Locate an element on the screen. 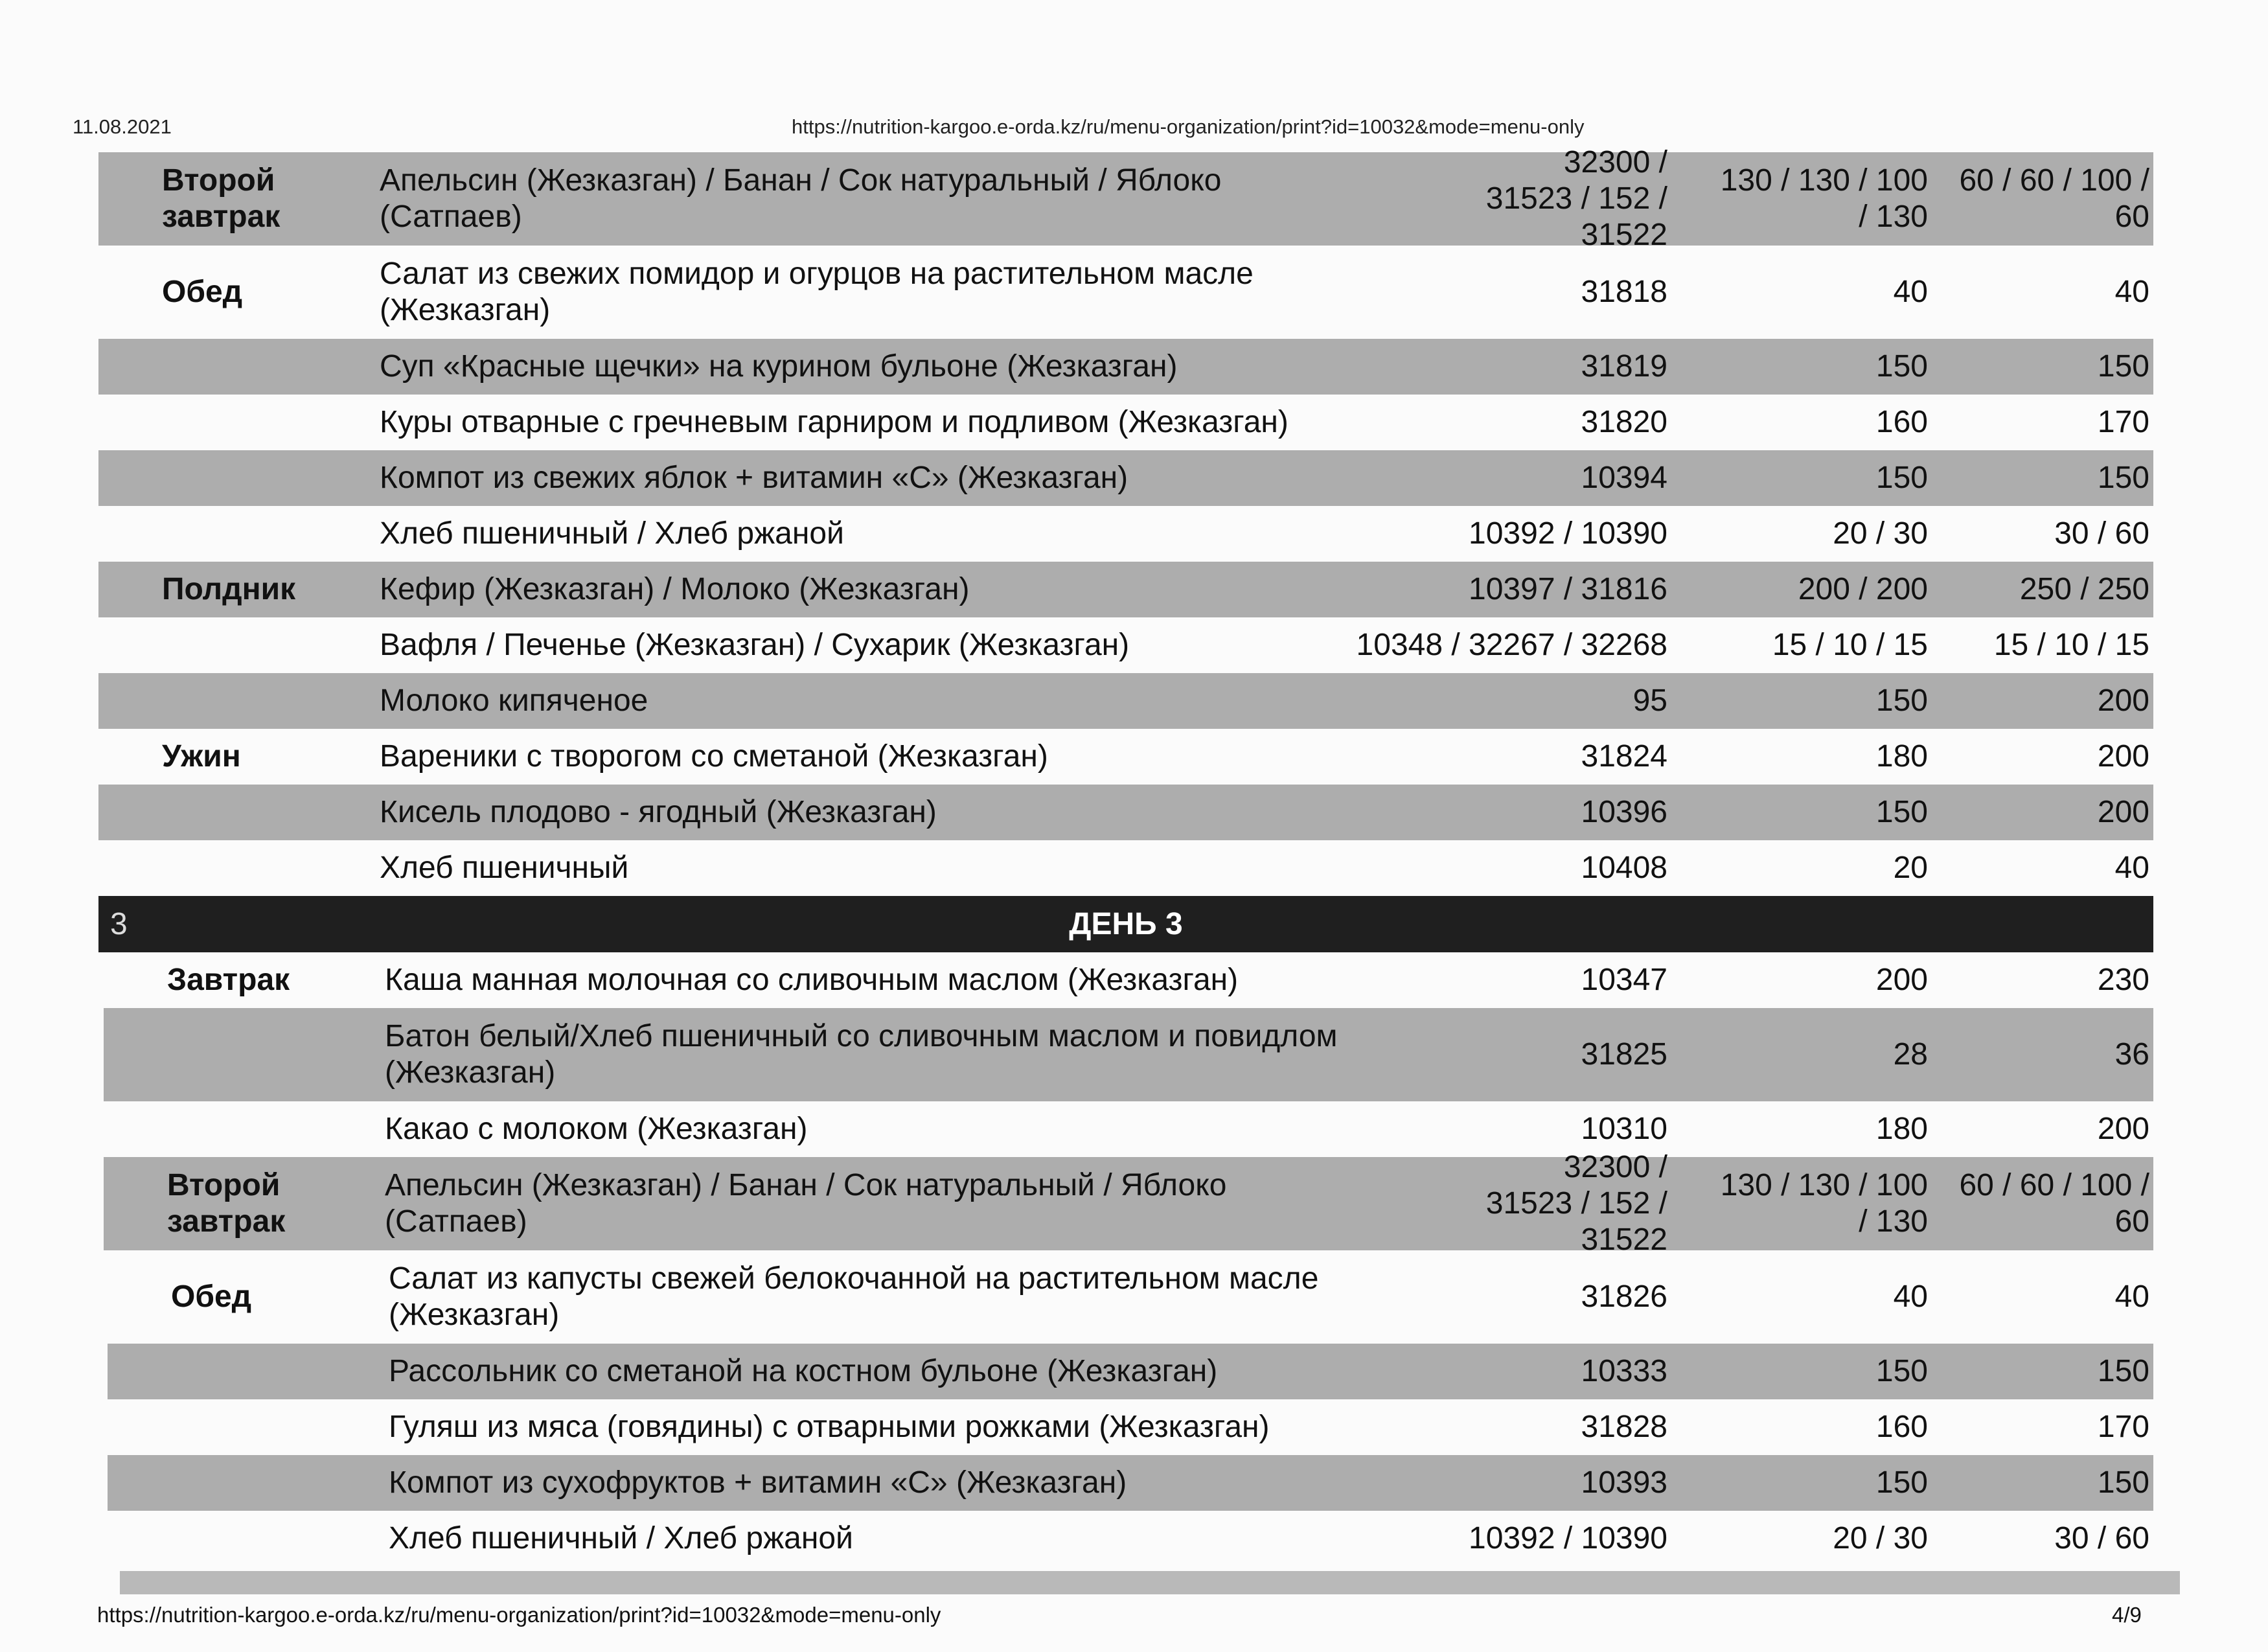  portion-weight-1: 28 is located at coordinates (1910, 1054).